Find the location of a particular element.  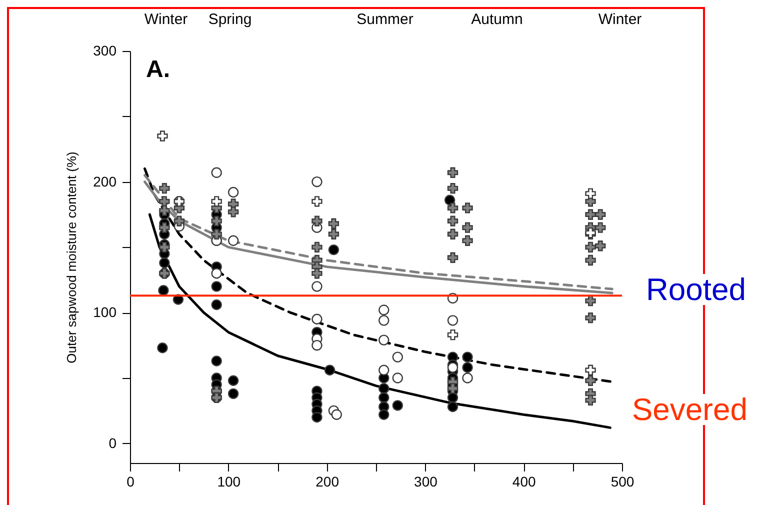

x-tick-label: 0 is located at coordinates (130, 482).